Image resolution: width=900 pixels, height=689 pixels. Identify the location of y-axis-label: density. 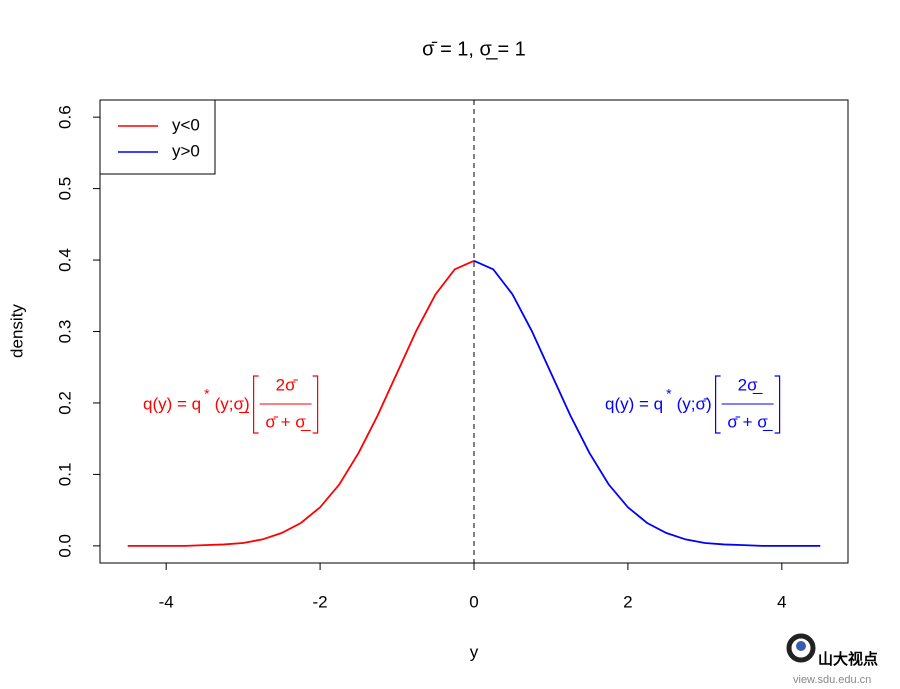
(16, 331).